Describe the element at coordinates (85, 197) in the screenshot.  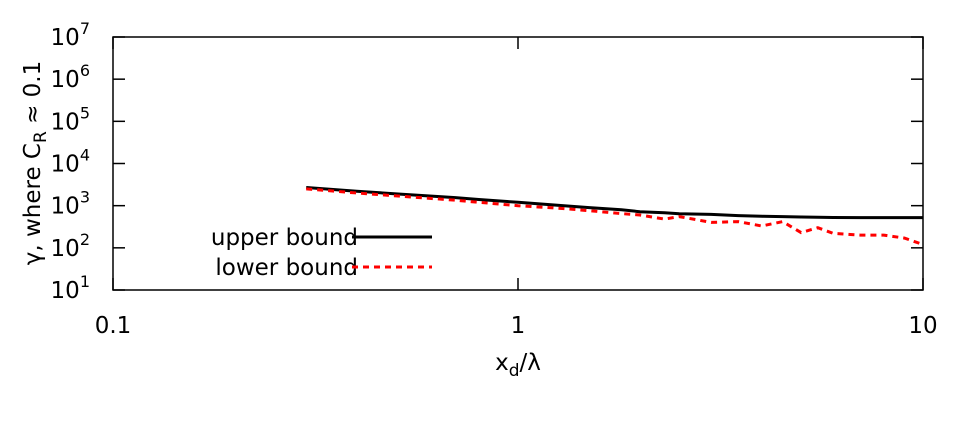
I see `y-tick-exponent: 3` at that location.